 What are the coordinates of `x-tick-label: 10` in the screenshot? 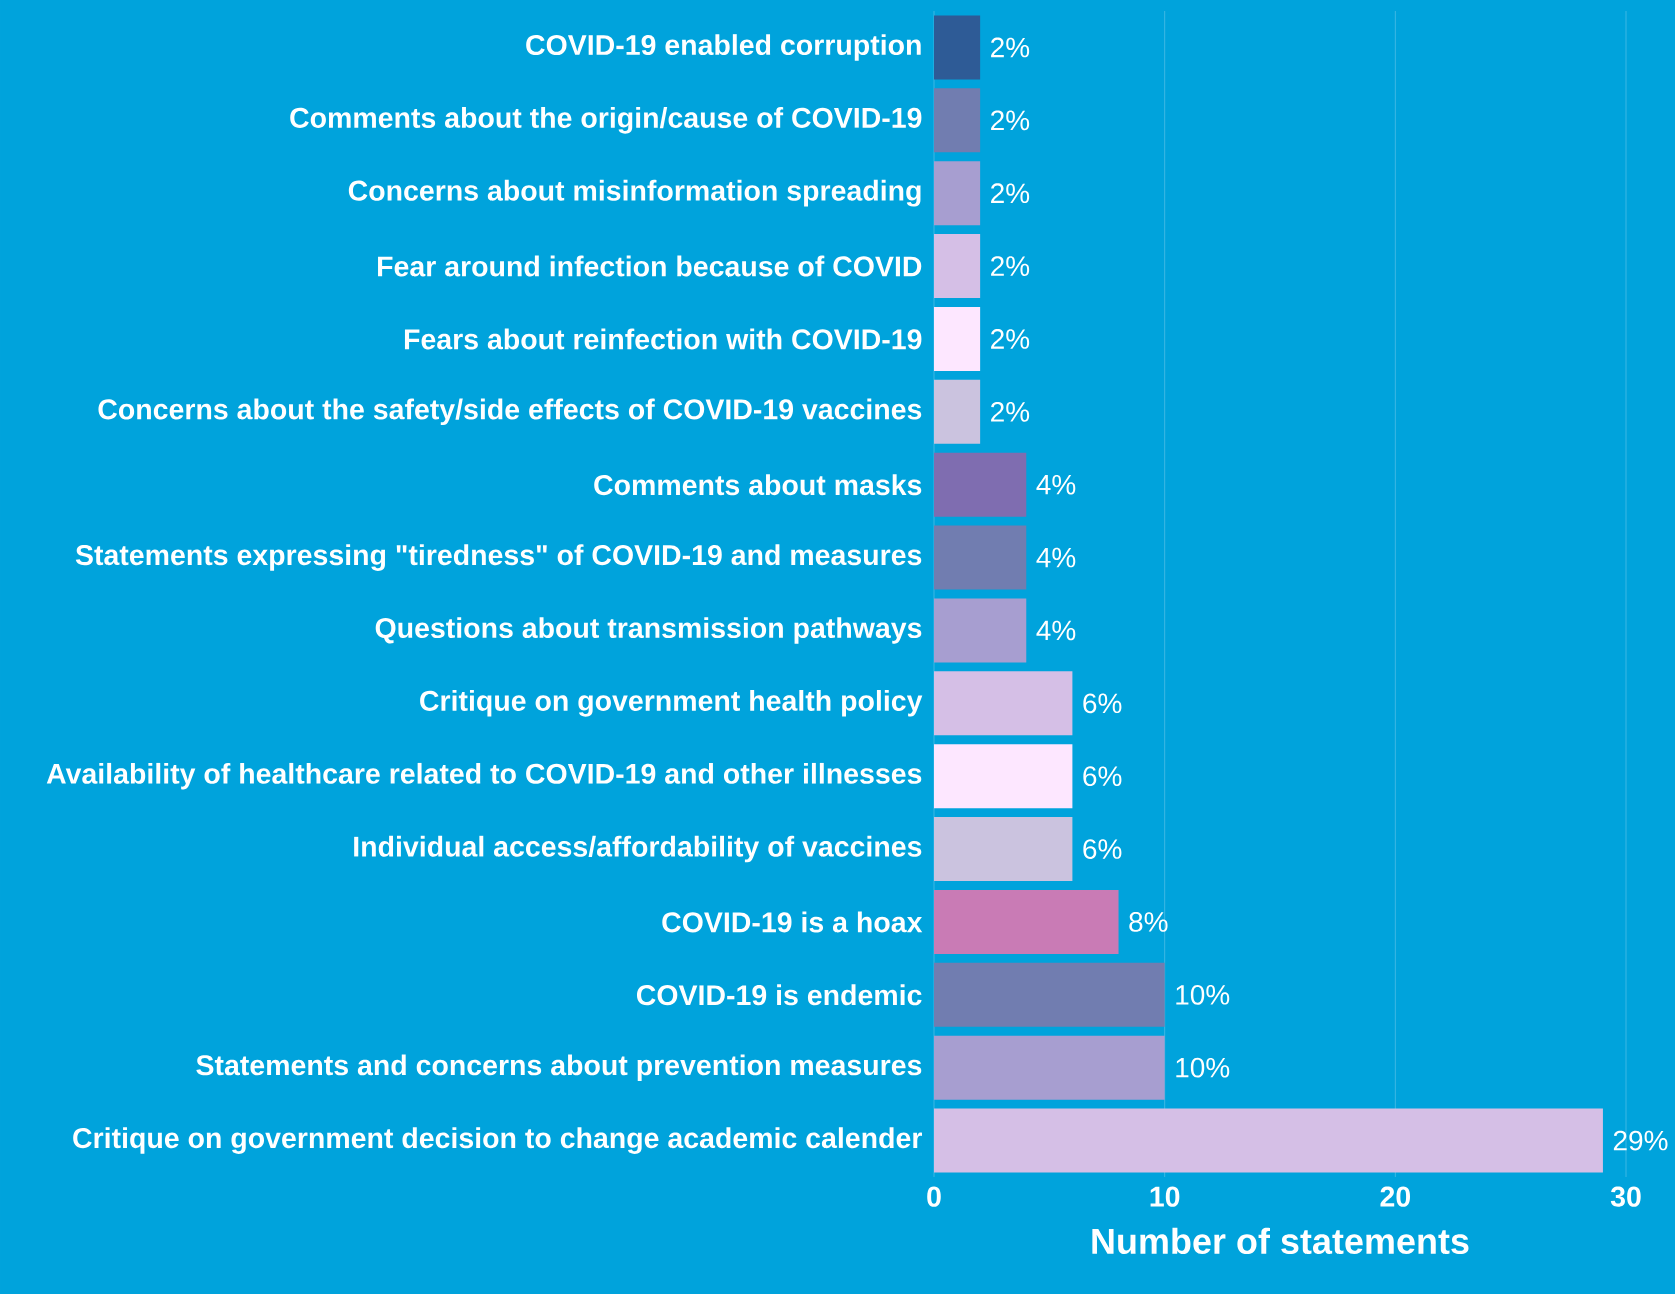 It's located at (1165, 1196).